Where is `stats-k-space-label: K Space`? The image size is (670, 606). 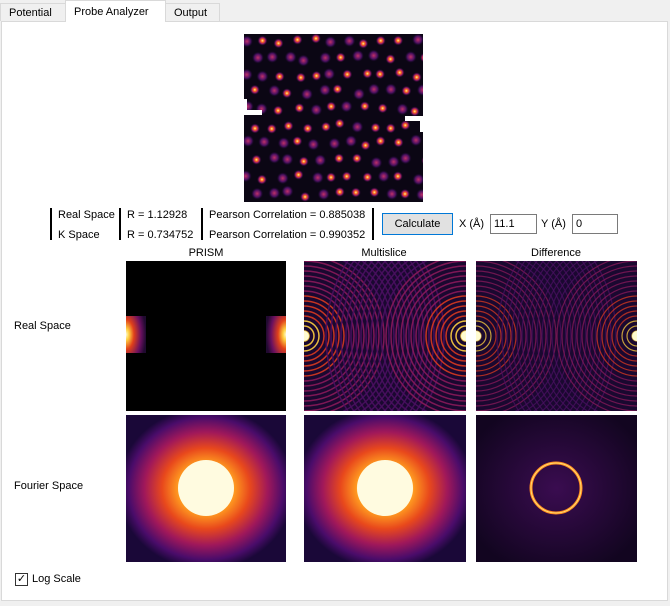 stats-k-space-label: K Space is located at coordinates (79, 235).